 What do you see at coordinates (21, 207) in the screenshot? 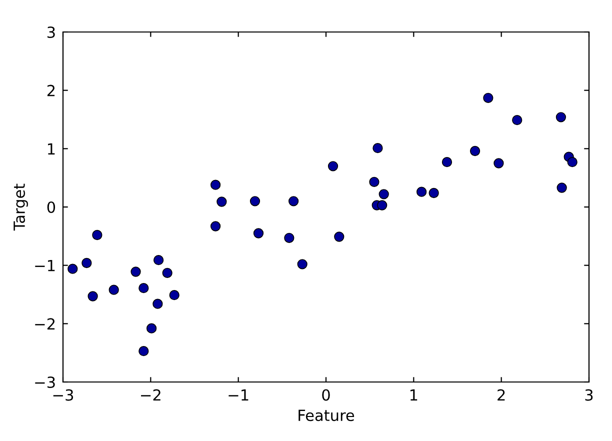
I see `y-axis-title: Target` at bounding box center [21, 207].